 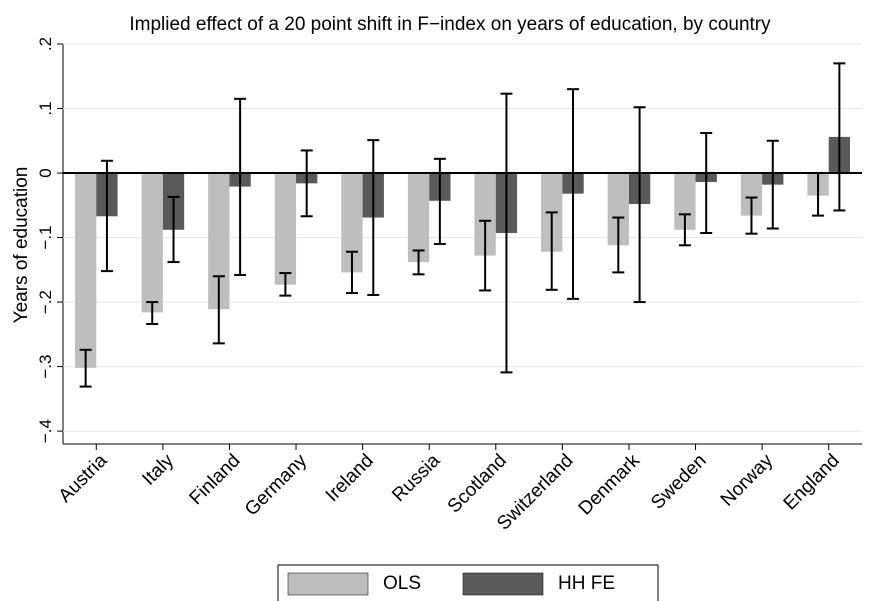 I want to click on y-tick-label: −.4, so click(x=45, y=431).